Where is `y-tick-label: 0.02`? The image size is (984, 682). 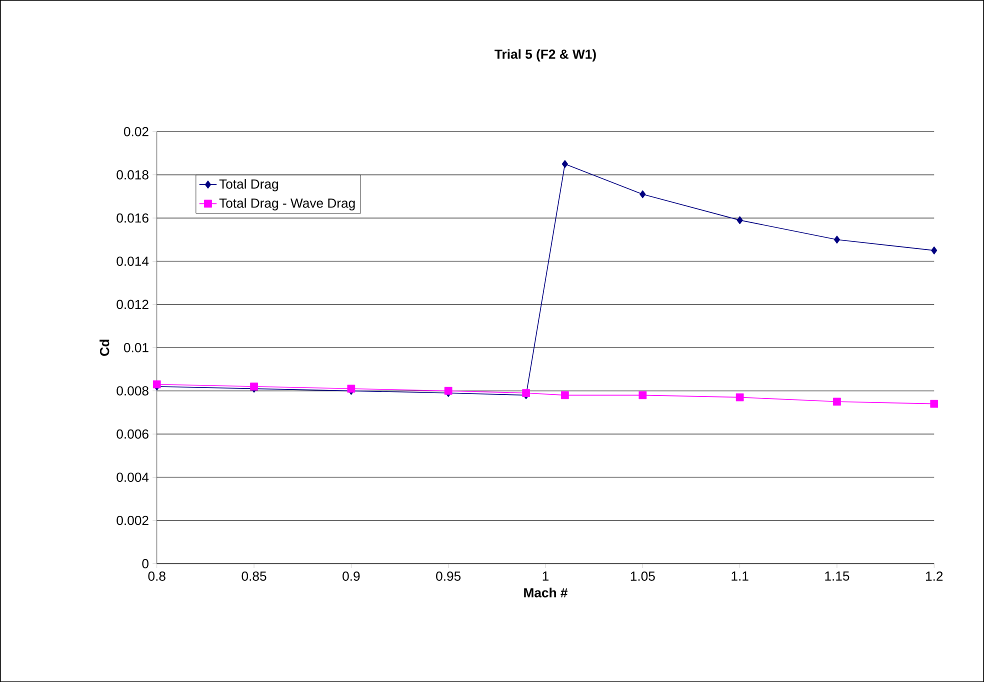 y-tick-label: 0.02 is located at coordinates (136, 131).